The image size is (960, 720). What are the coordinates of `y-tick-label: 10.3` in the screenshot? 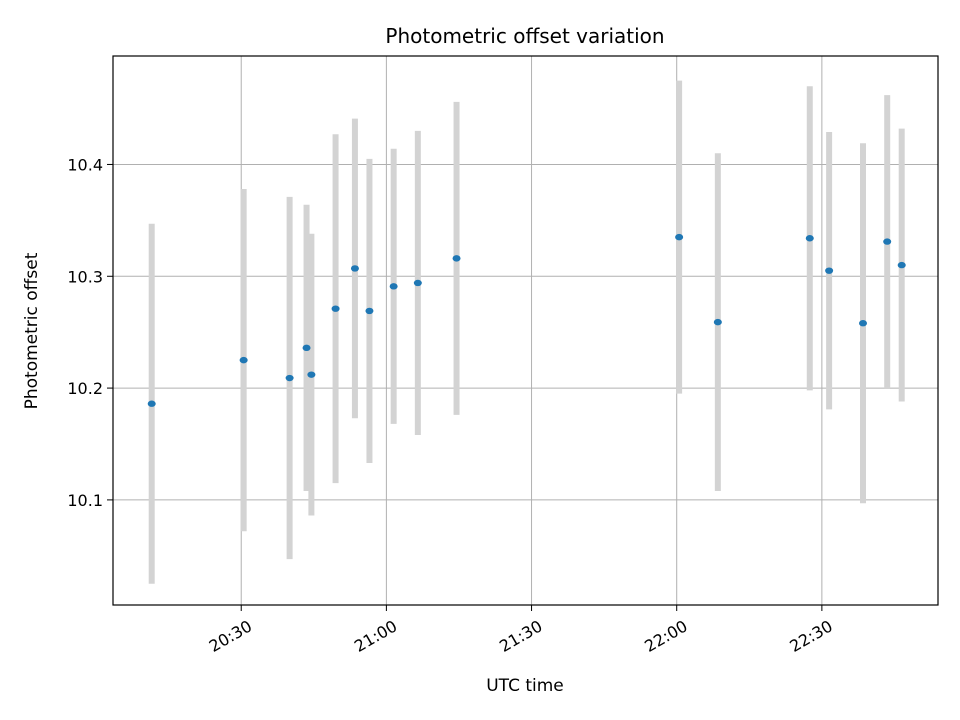 It's located at (85, 276).